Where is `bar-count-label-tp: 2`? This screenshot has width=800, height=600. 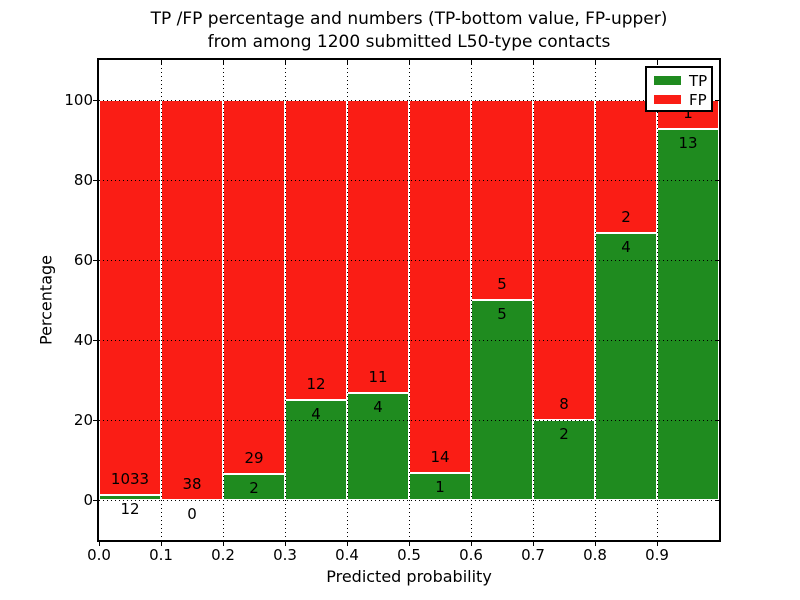
bar-count-label-tp: 2 is located at coordinates (254, 488).